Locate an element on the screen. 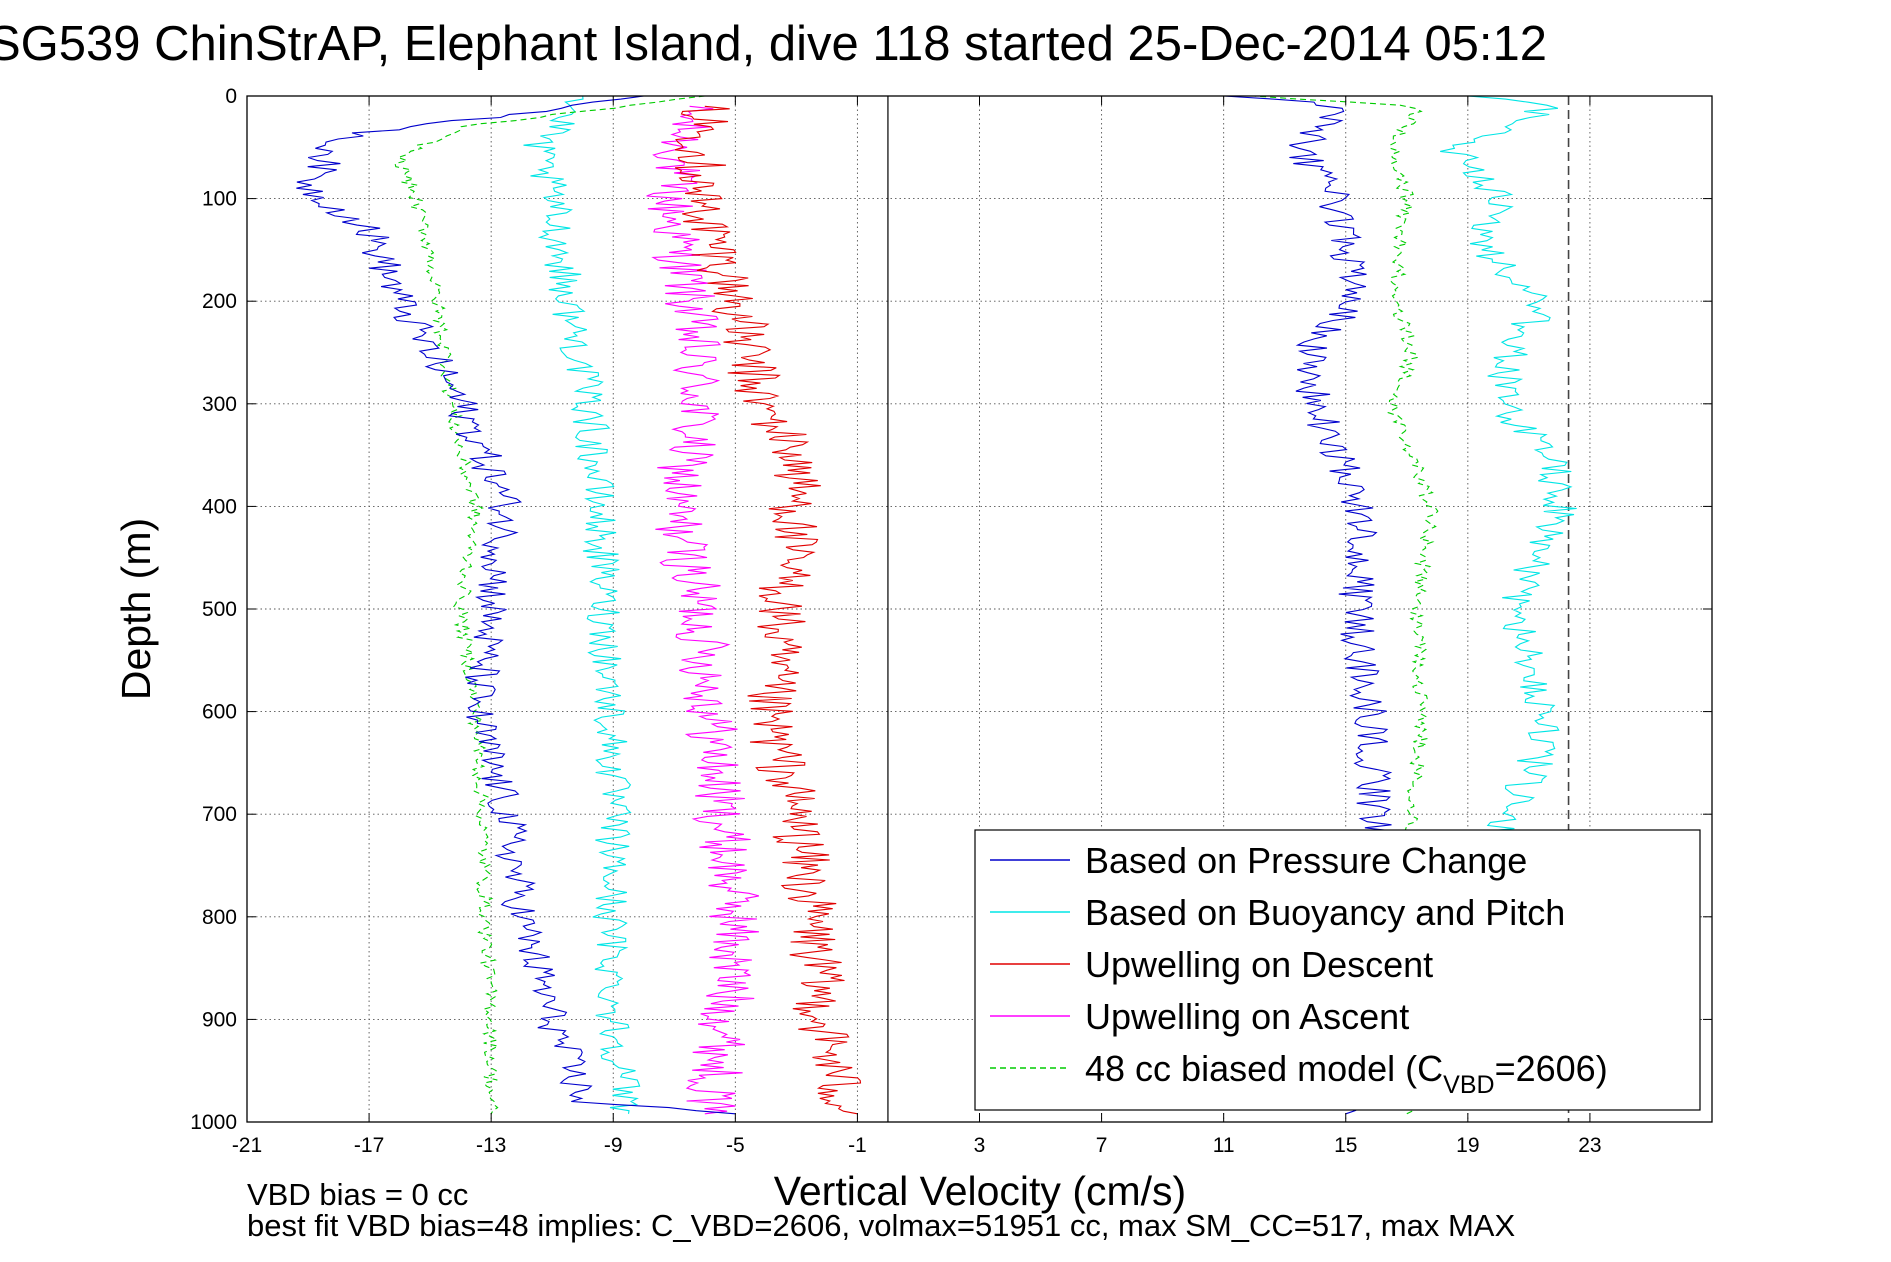  legend-box is located at coordinates (1337, 970).